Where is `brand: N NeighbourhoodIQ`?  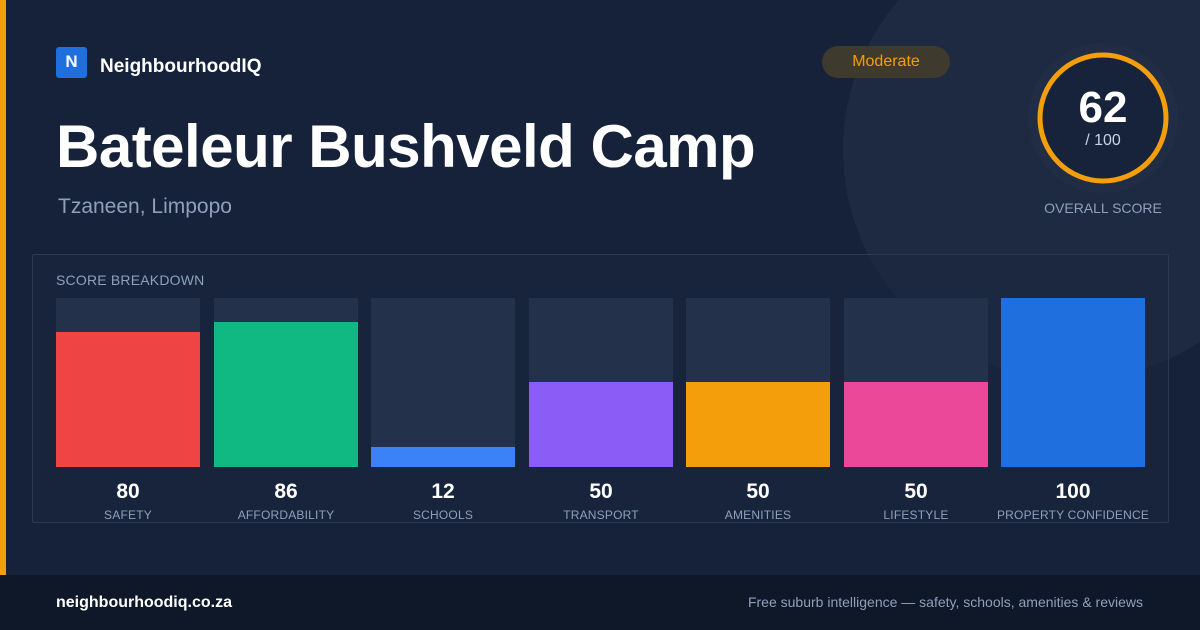
brand: N NeighbourhoodIQ is located at coordinates (158, 62).